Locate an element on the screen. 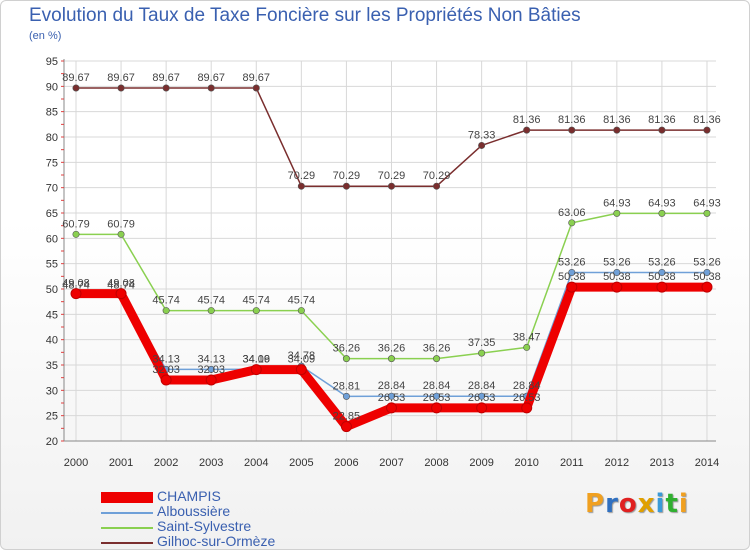  y-tick-label: 80 is located at coordinates (52, 138).